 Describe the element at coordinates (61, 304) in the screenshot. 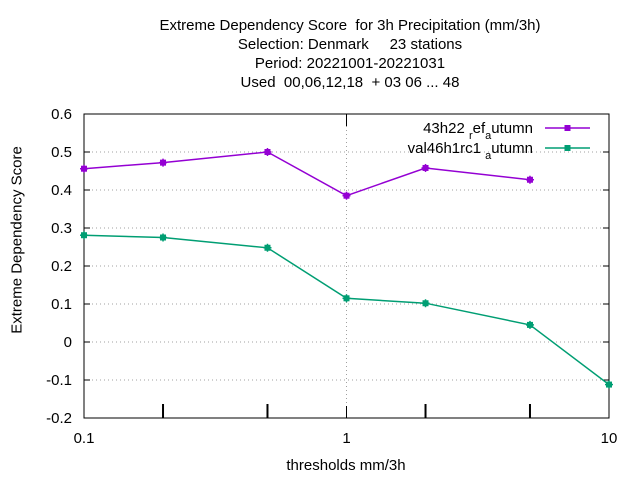

I see `y-tick-label: 0.1` at that location.